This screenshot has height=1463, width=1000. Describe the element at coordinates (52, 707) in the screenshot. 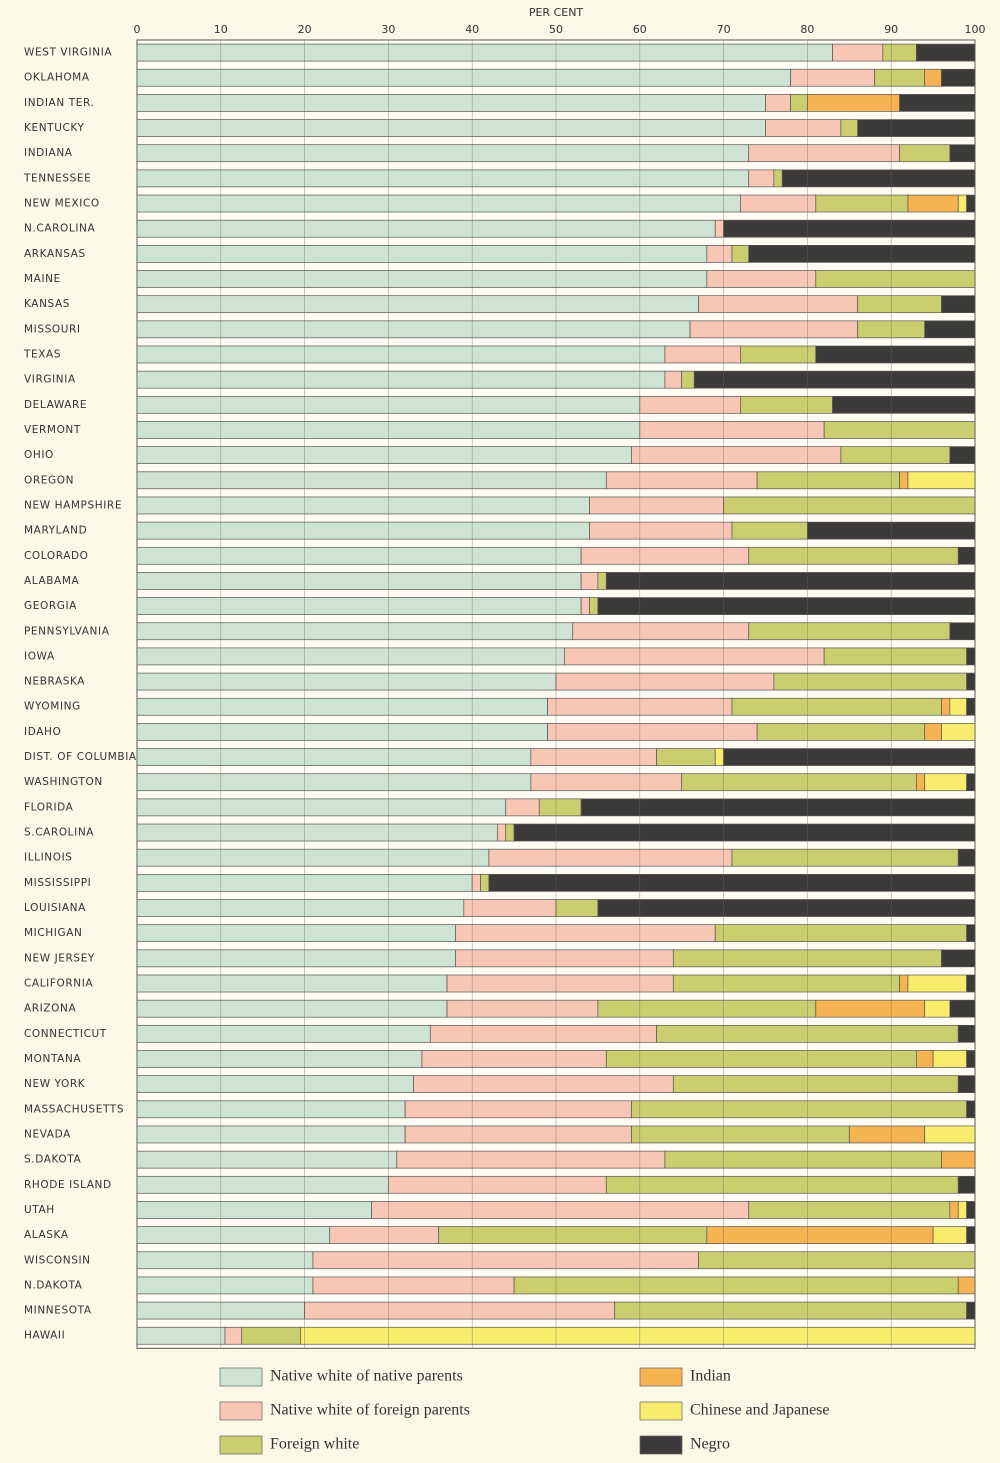

I see `category-label: WYOMING` at that location.